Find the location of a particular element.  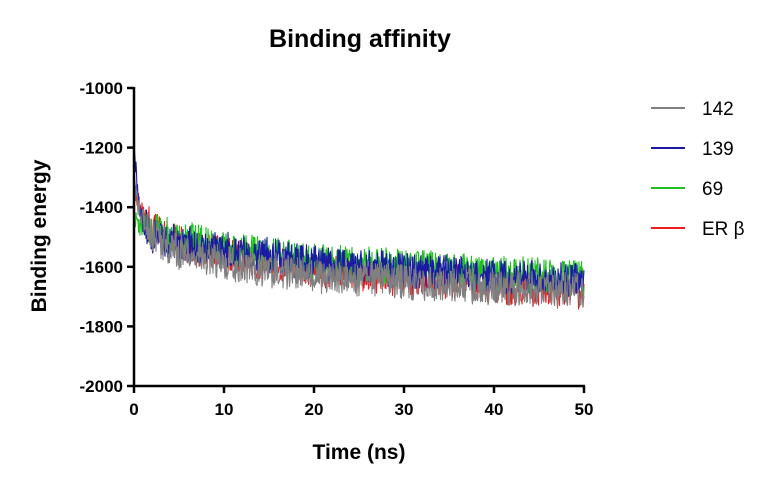

legend-item: 69 is located at coordinates (687, 189).